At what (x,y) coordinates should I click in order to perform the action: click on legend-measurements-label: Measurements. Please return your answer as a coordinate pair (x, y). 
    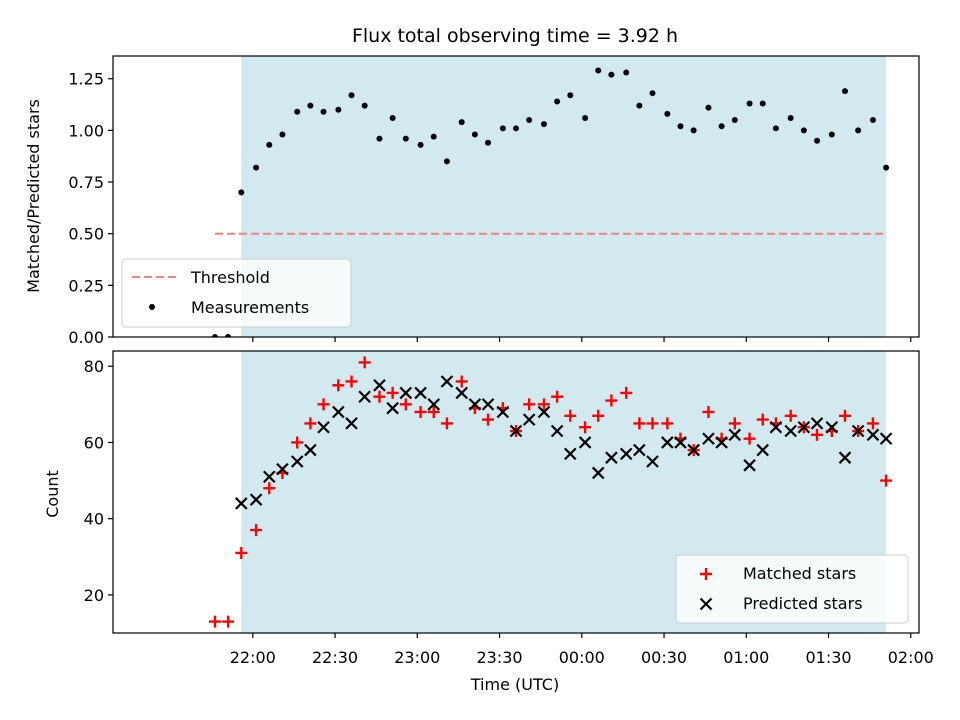
    Looking at the image, I should click on (250, 307).